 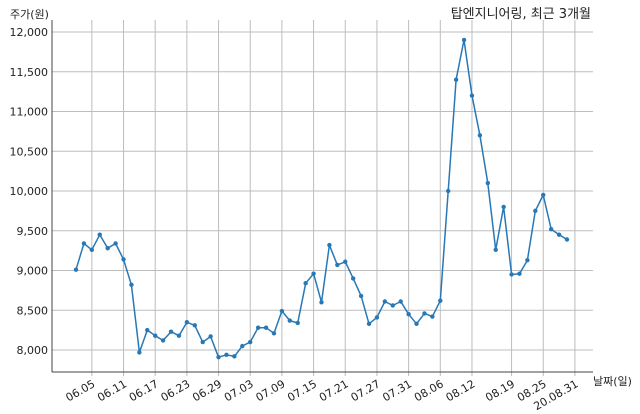 I want to click on y-tick-label: 11,000, so click(x=29, y=112).